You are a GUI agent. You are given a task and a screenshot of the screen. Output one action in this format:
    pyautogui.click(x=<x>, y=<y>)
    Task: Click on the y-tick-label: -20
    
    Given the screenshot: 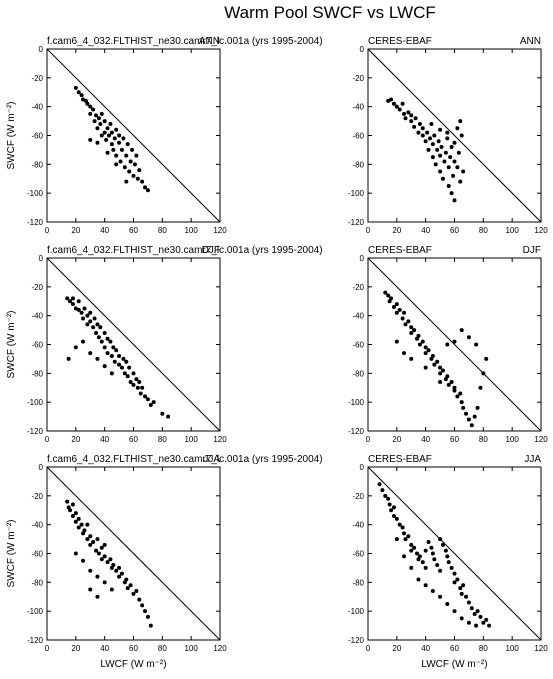 What is the action you would take?
    pyautogui.click(x=358, y=496)
    